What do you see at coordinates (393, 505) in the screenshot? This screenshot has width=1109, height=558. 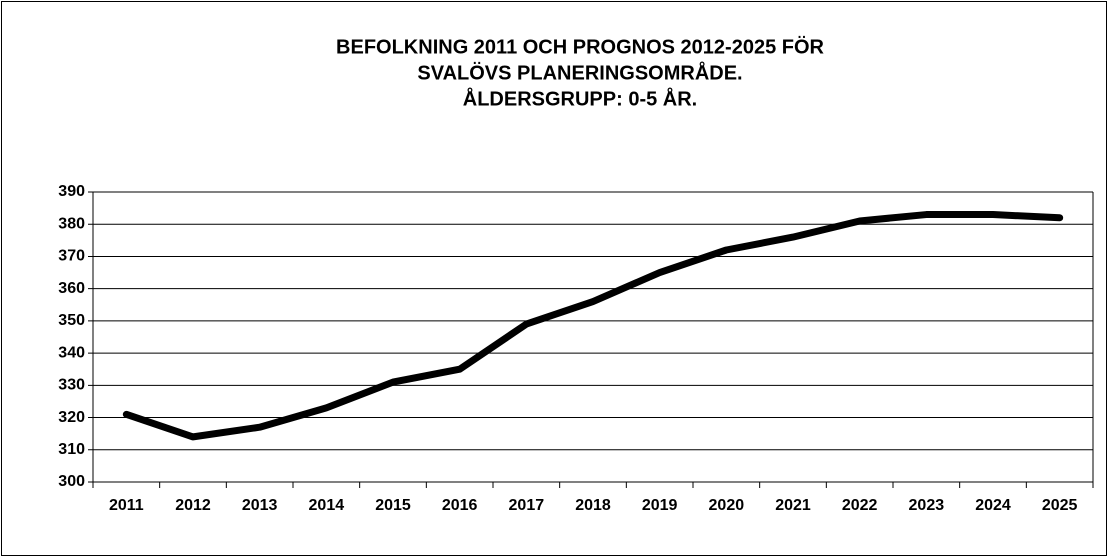 I see `x-tick-label: 2015` at bounding box center [393, 505].